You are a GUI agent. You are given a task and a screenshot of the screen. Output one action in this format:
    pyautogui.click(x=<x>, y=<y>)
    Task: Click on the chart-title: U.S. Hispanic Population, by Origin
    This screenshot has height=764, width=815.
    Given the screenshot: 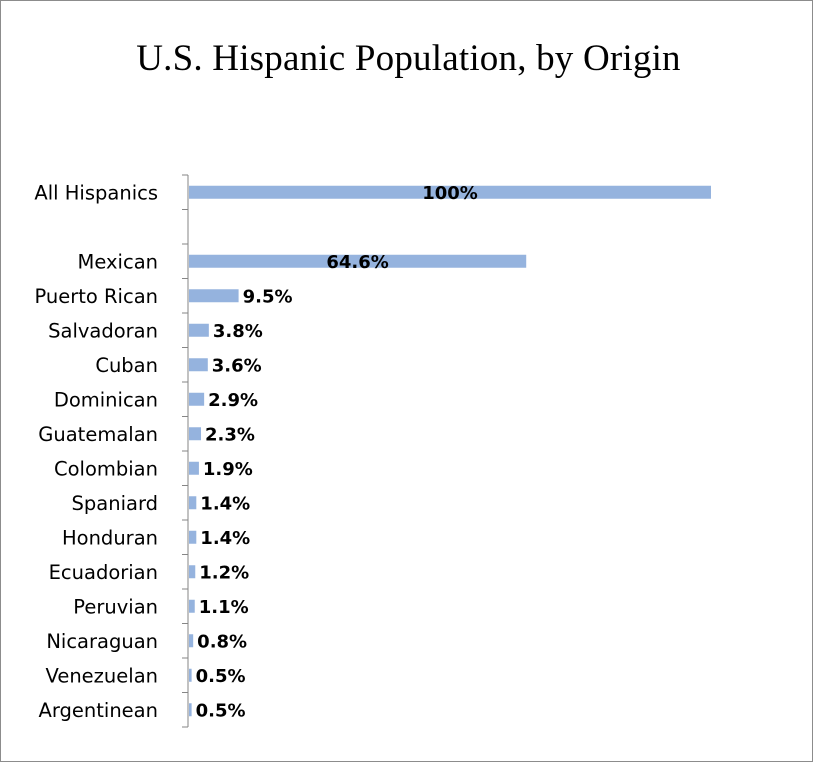 What is the action you would take?
    pyautogui.click(x=408, y=58)
    